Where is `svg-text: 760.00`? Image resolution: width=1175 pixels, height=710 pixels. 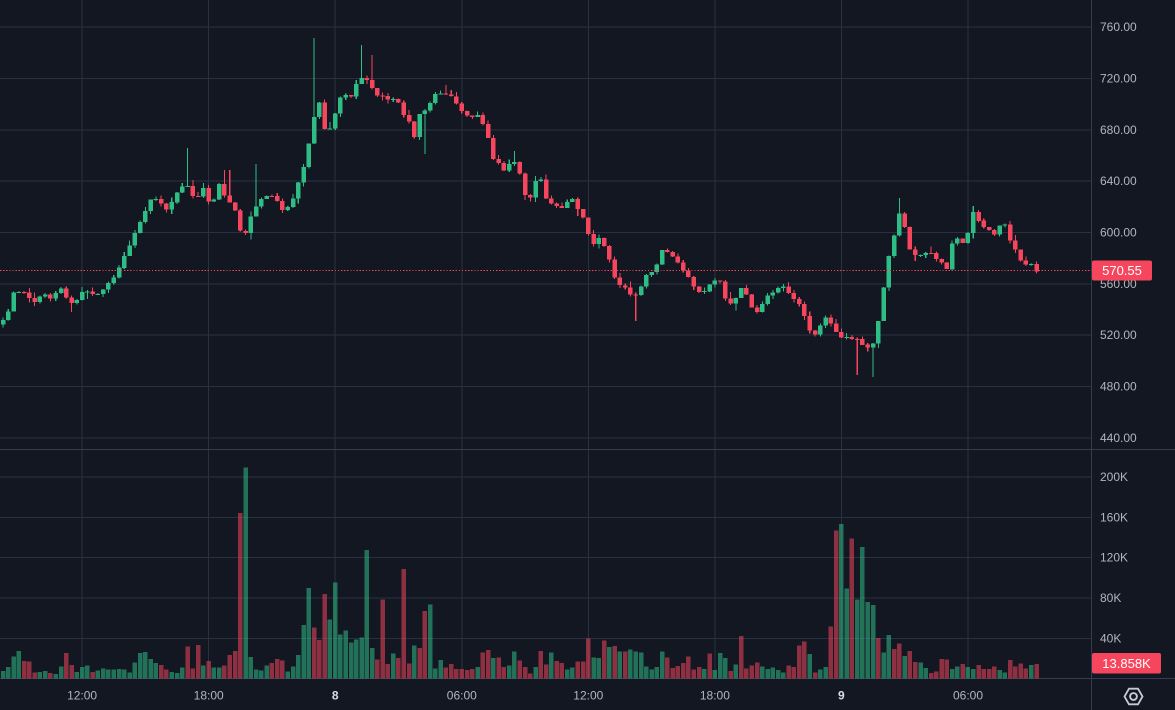 svg-text: 760.00 is located at coordinates (1118, 27).